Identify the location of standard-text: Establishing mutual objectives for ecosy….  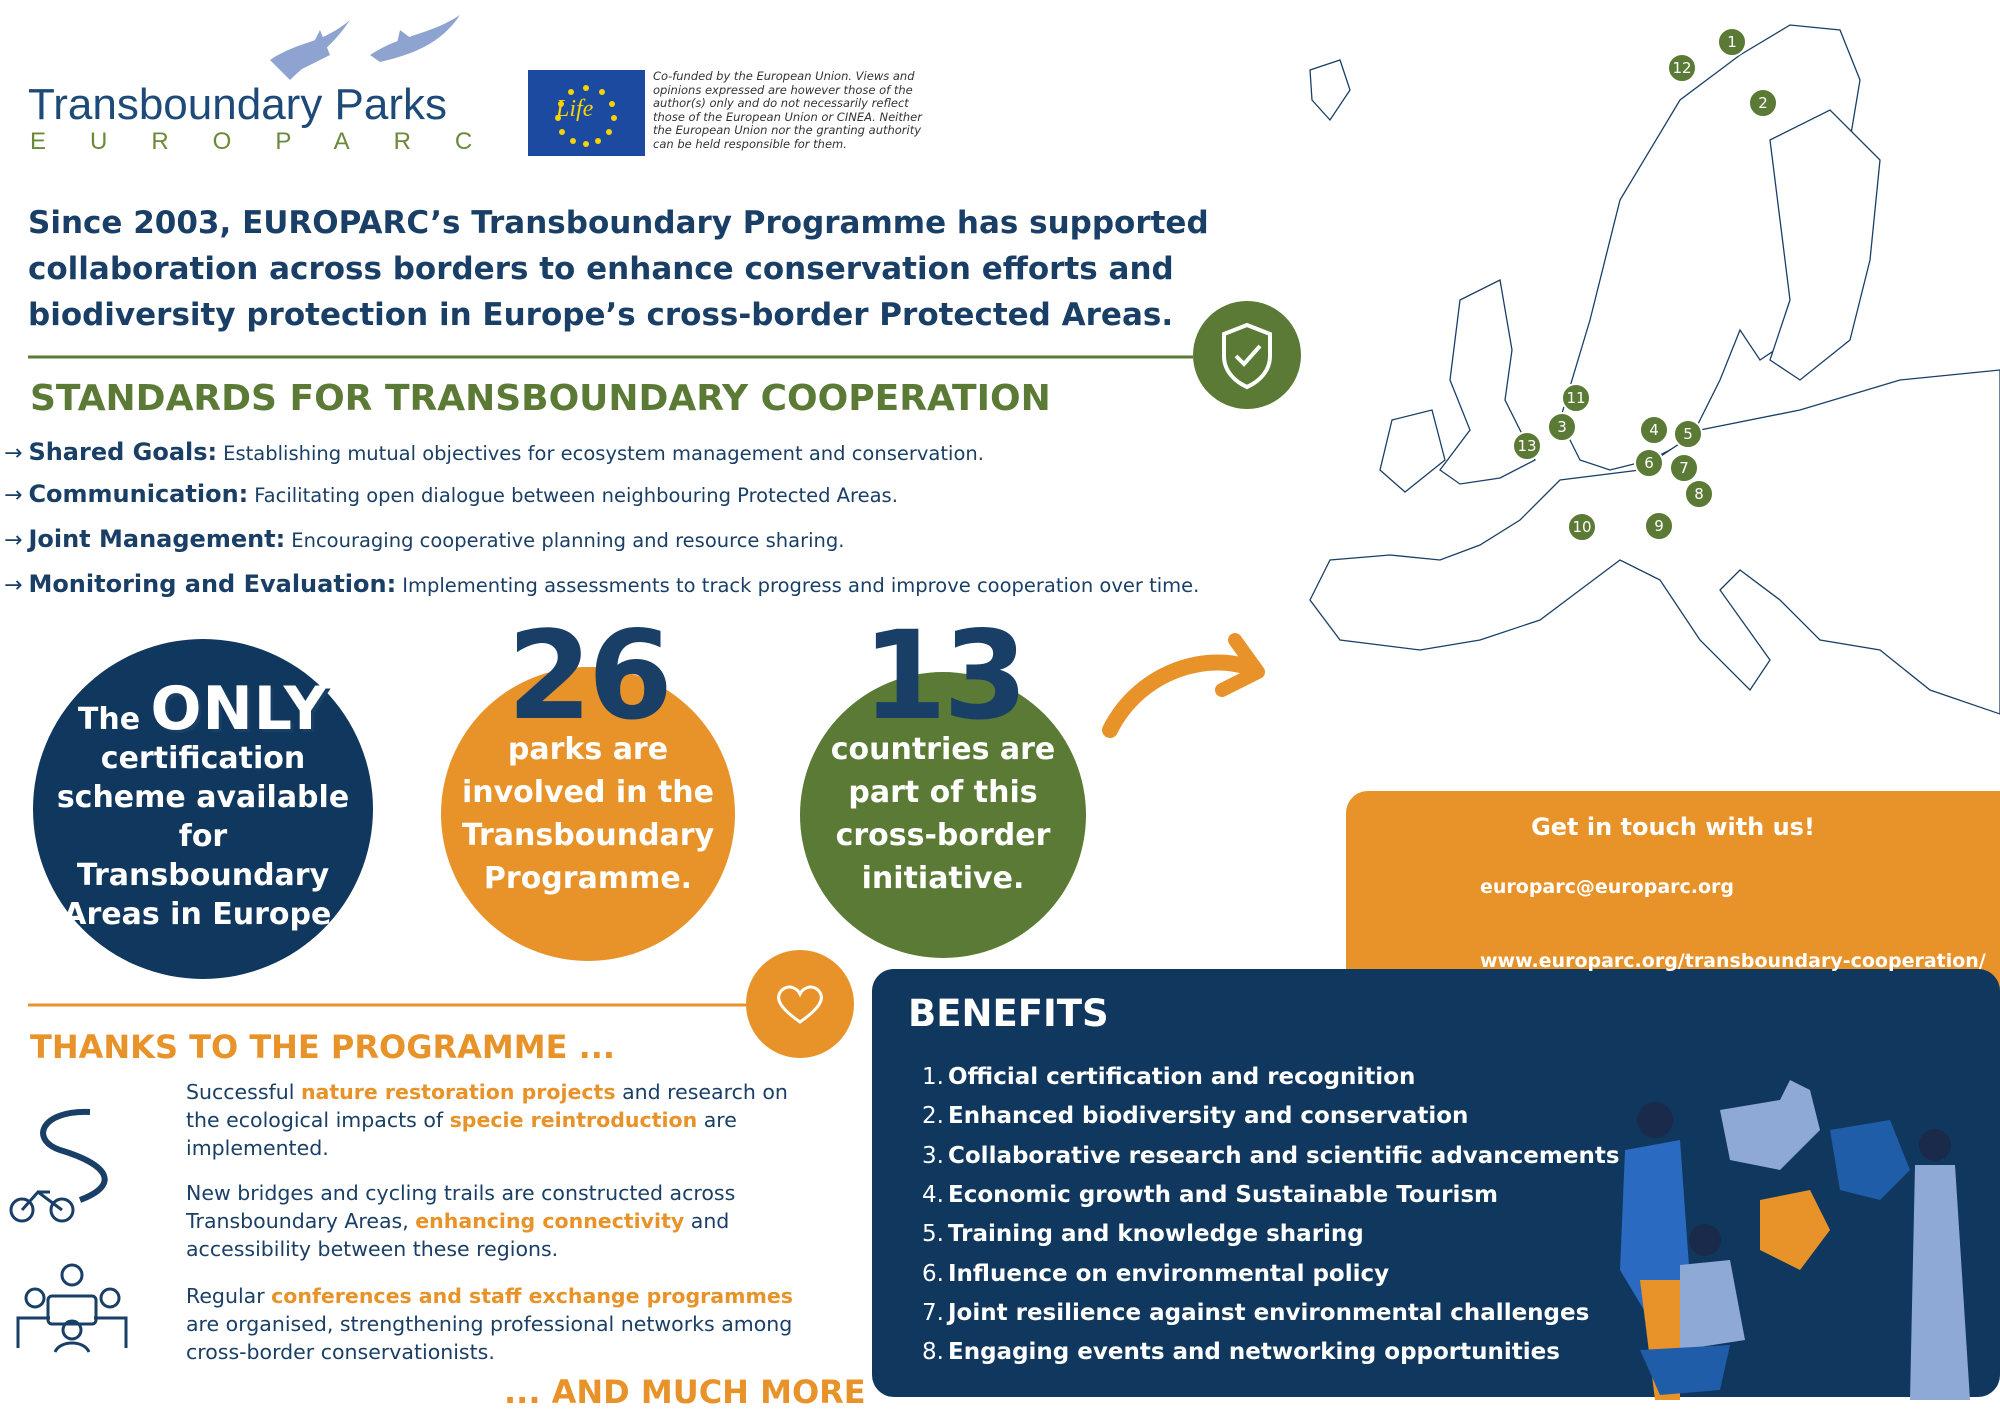
(603, 453).